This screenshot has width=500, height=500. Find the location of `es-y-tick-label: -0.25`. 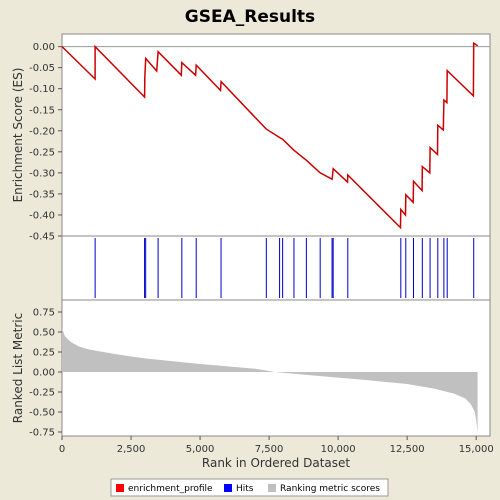

es-y-tick-label: -0.25 is located at coordinates (42, 152).